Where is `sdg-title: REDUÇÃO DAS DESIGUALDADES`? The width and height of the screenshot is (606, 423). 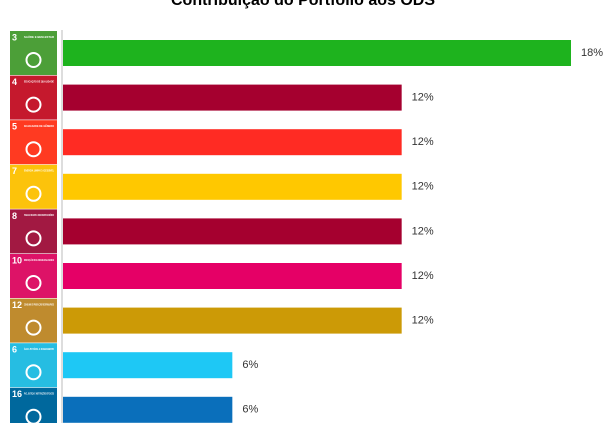
sdg-title: REDUÇÃO DAS DESIGUALDADES is located at coordinates (39, 259).